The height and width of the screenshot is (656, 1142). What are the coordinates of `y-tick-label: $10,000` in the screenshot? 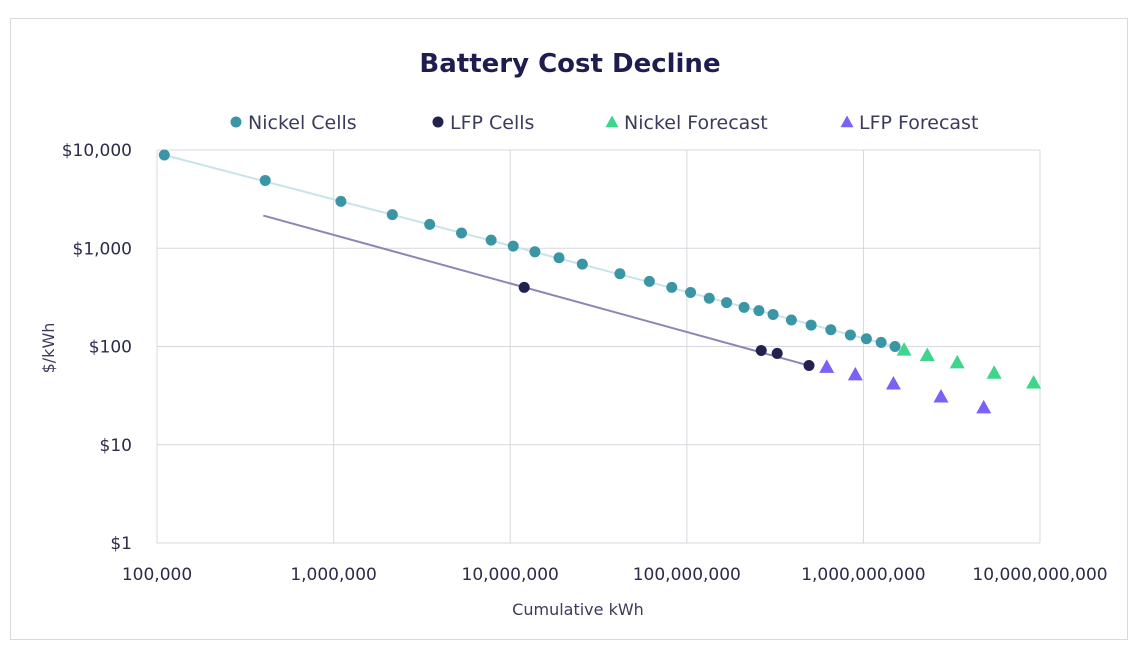 It's located at (97, 151).